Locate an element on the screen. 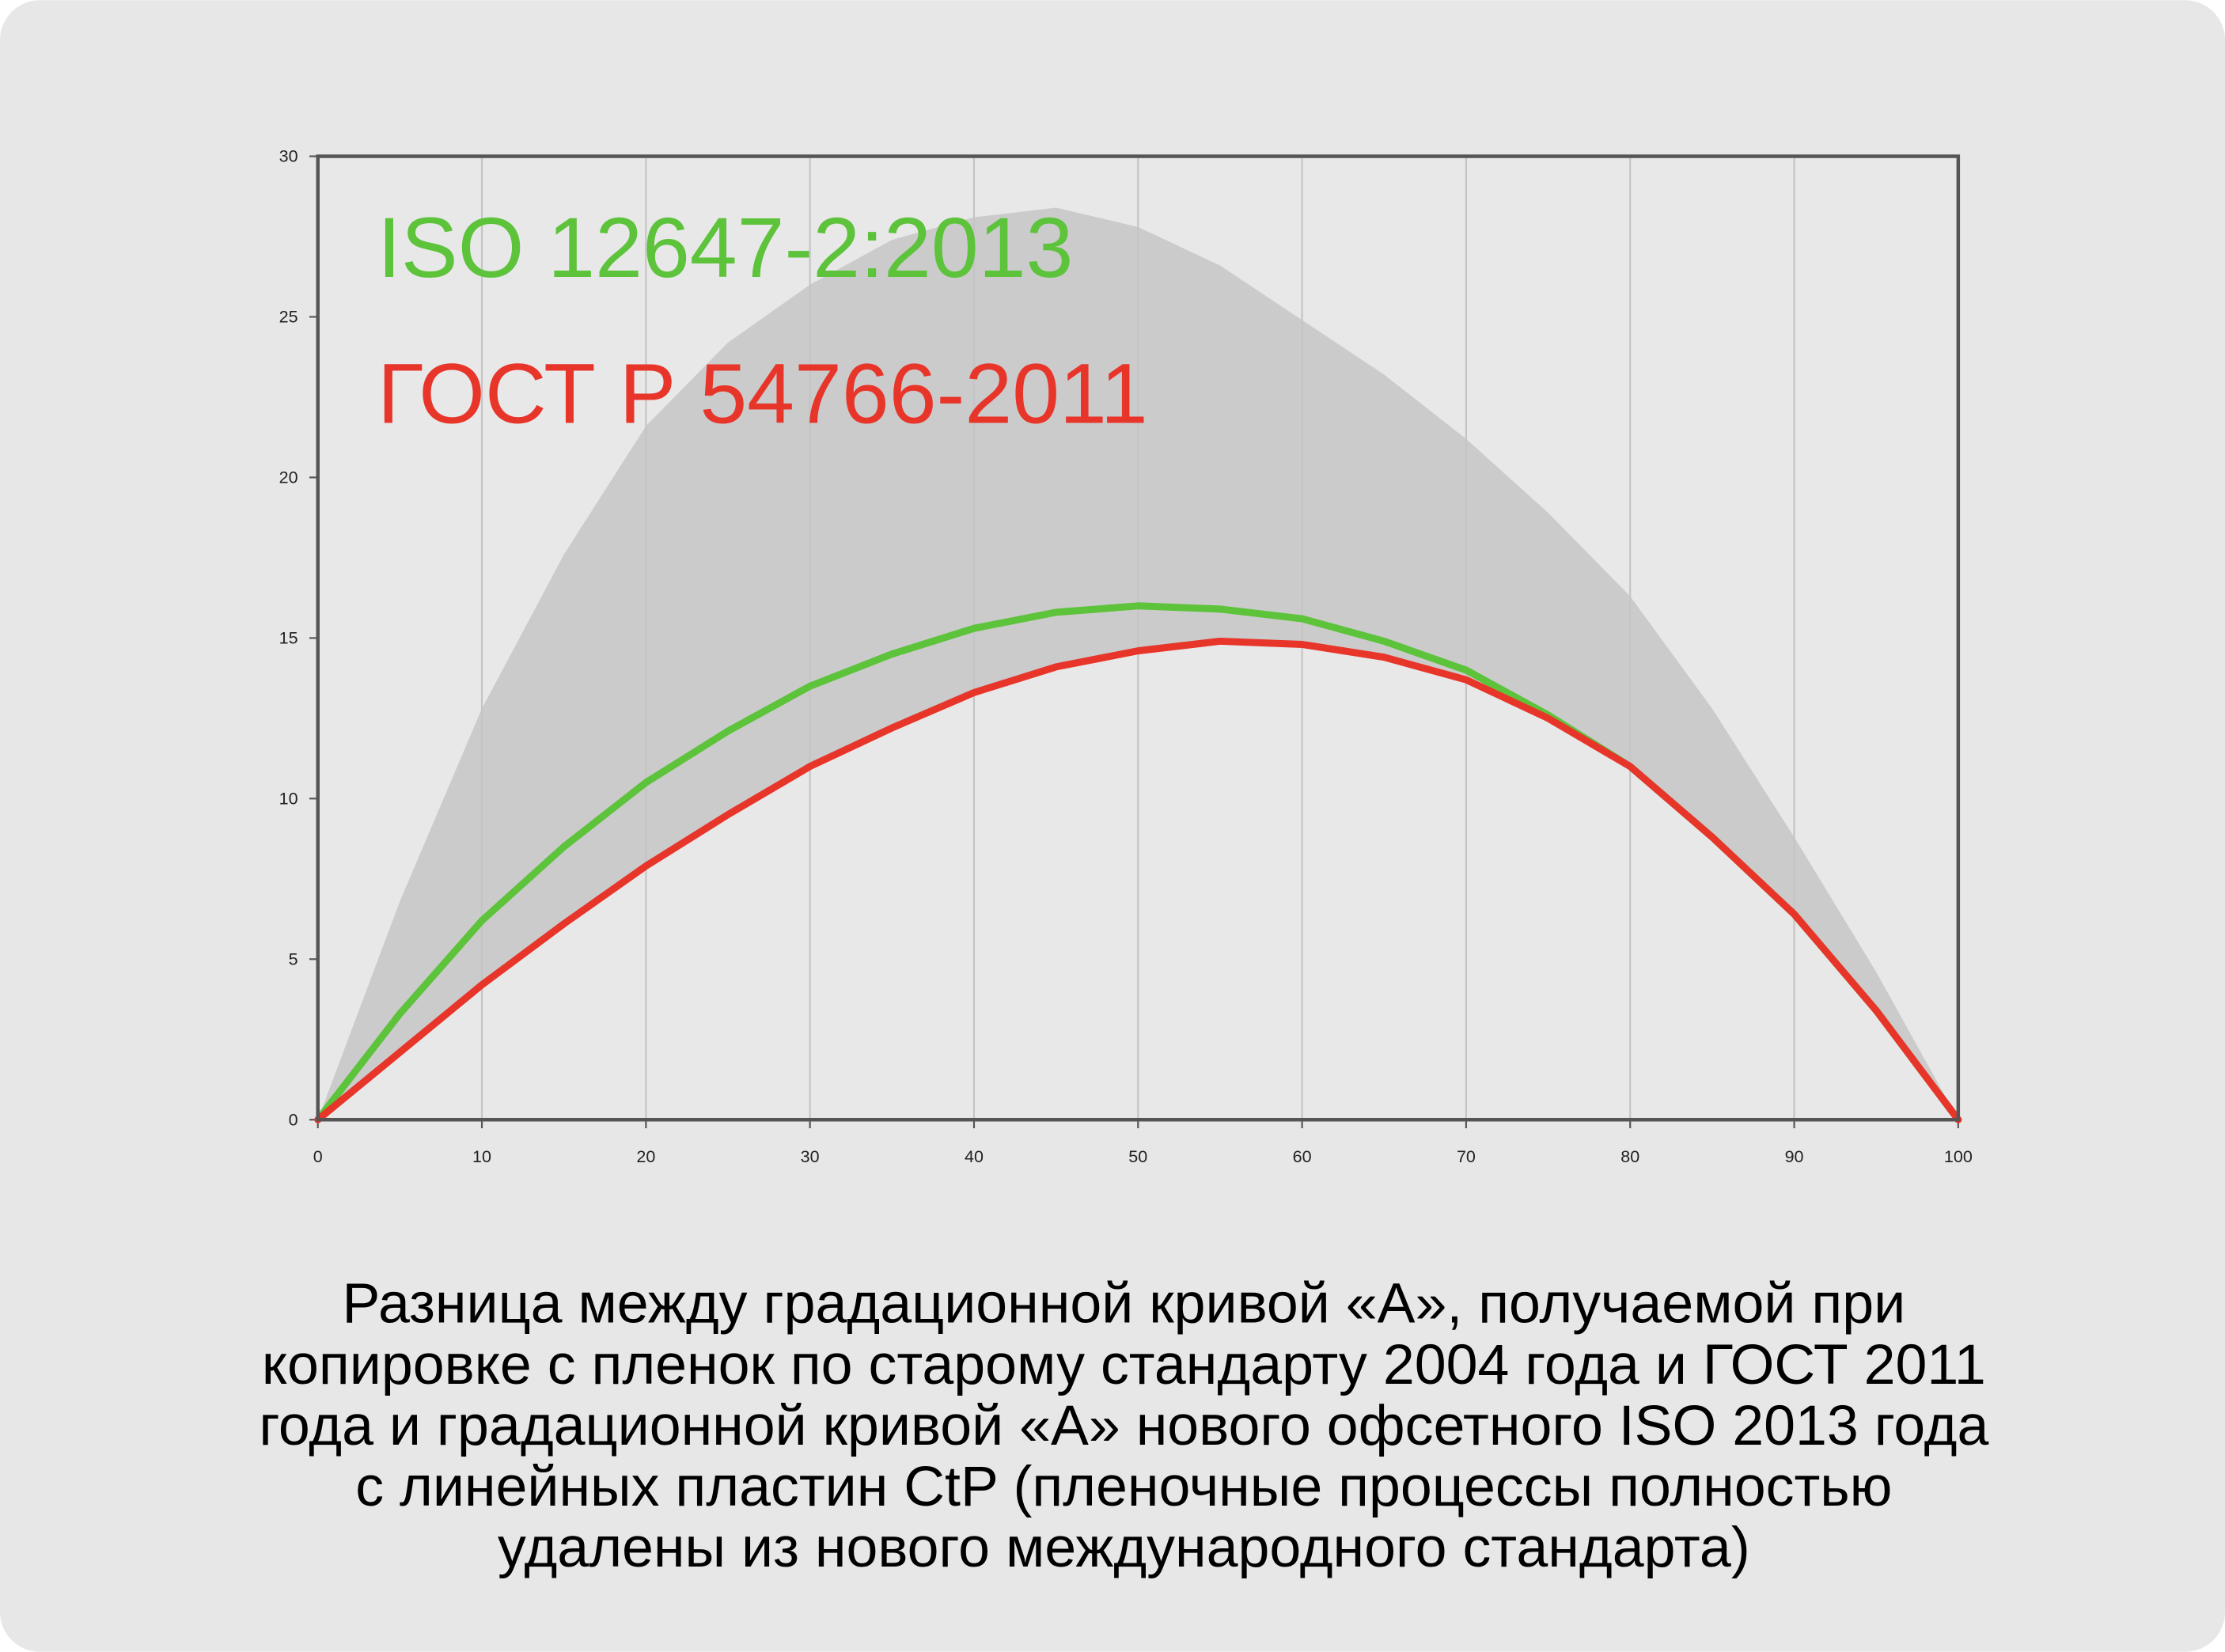 The image size is (2225, 1652). y-tick-label: 10 is located at coordinates (288, 799).